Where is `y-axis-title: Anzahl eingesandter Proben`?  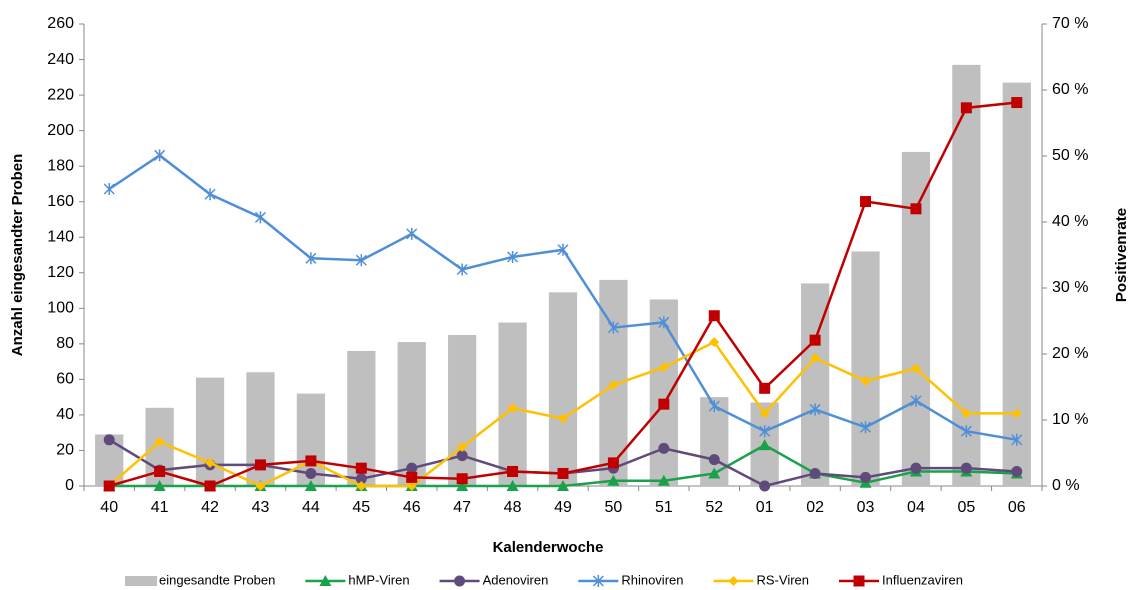 y-axis-title: Anzahl eingesandter Proben is located at coordinates (17, 255).